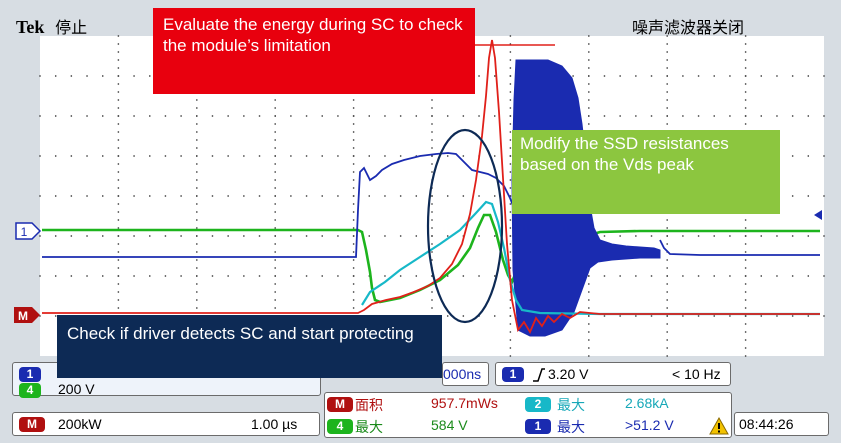 The height and width of the screenshot is (443, 841). Describe the element at coordinates (32, 424) in the screenshot. I see `math-chip: M` at that location.